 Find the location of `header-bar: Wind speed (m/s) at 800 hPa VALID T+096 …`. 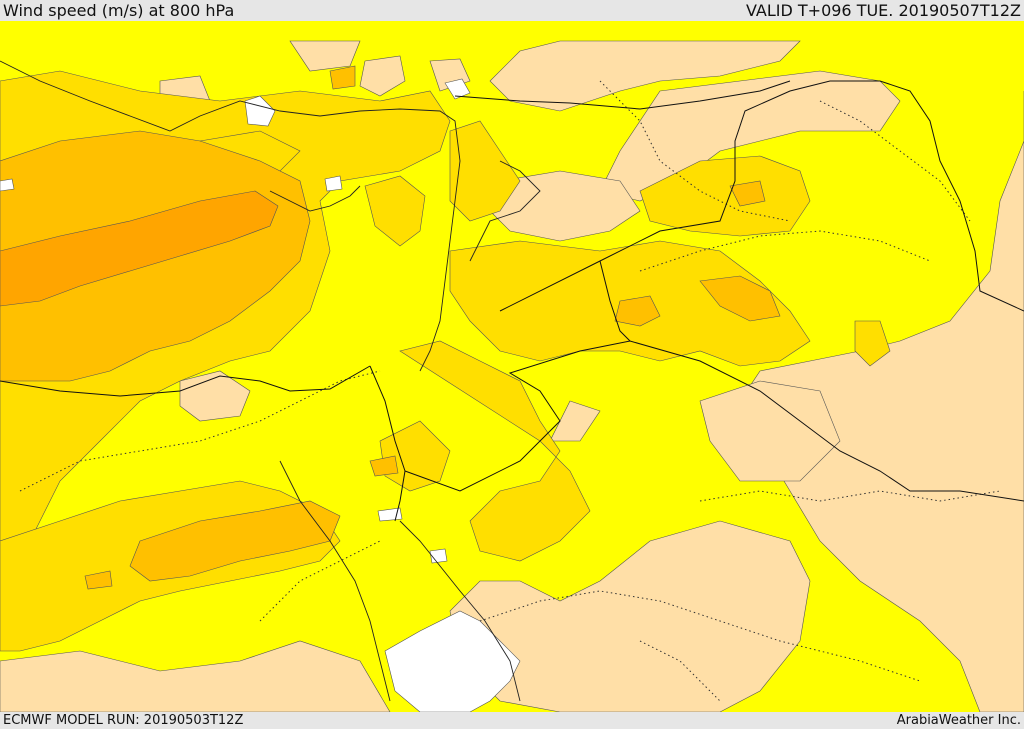

header-bar: Wind speed (m/s) at 800 hPa VALID T+096 … is located at coordinates (512, 10).